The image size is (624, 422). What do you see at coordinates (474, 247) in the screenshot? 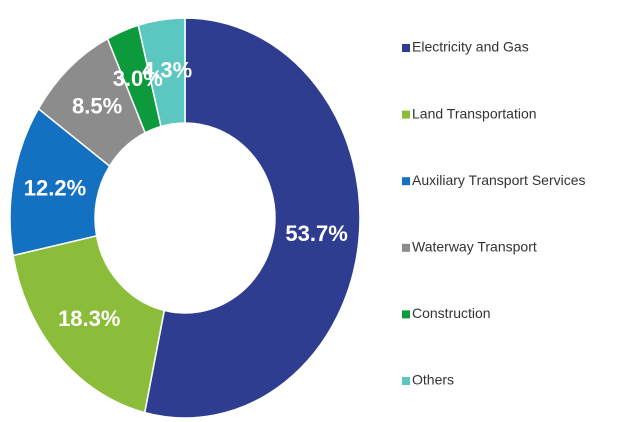
I see `legend-label: Waterway Transport` at bounding box center [474, 247].